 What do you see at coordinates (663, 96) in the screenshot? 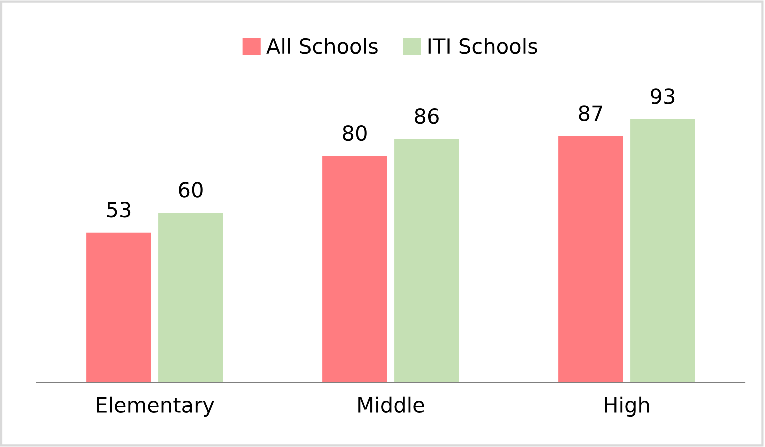
I see `data-label: 93` at bounding box center [663, 96].